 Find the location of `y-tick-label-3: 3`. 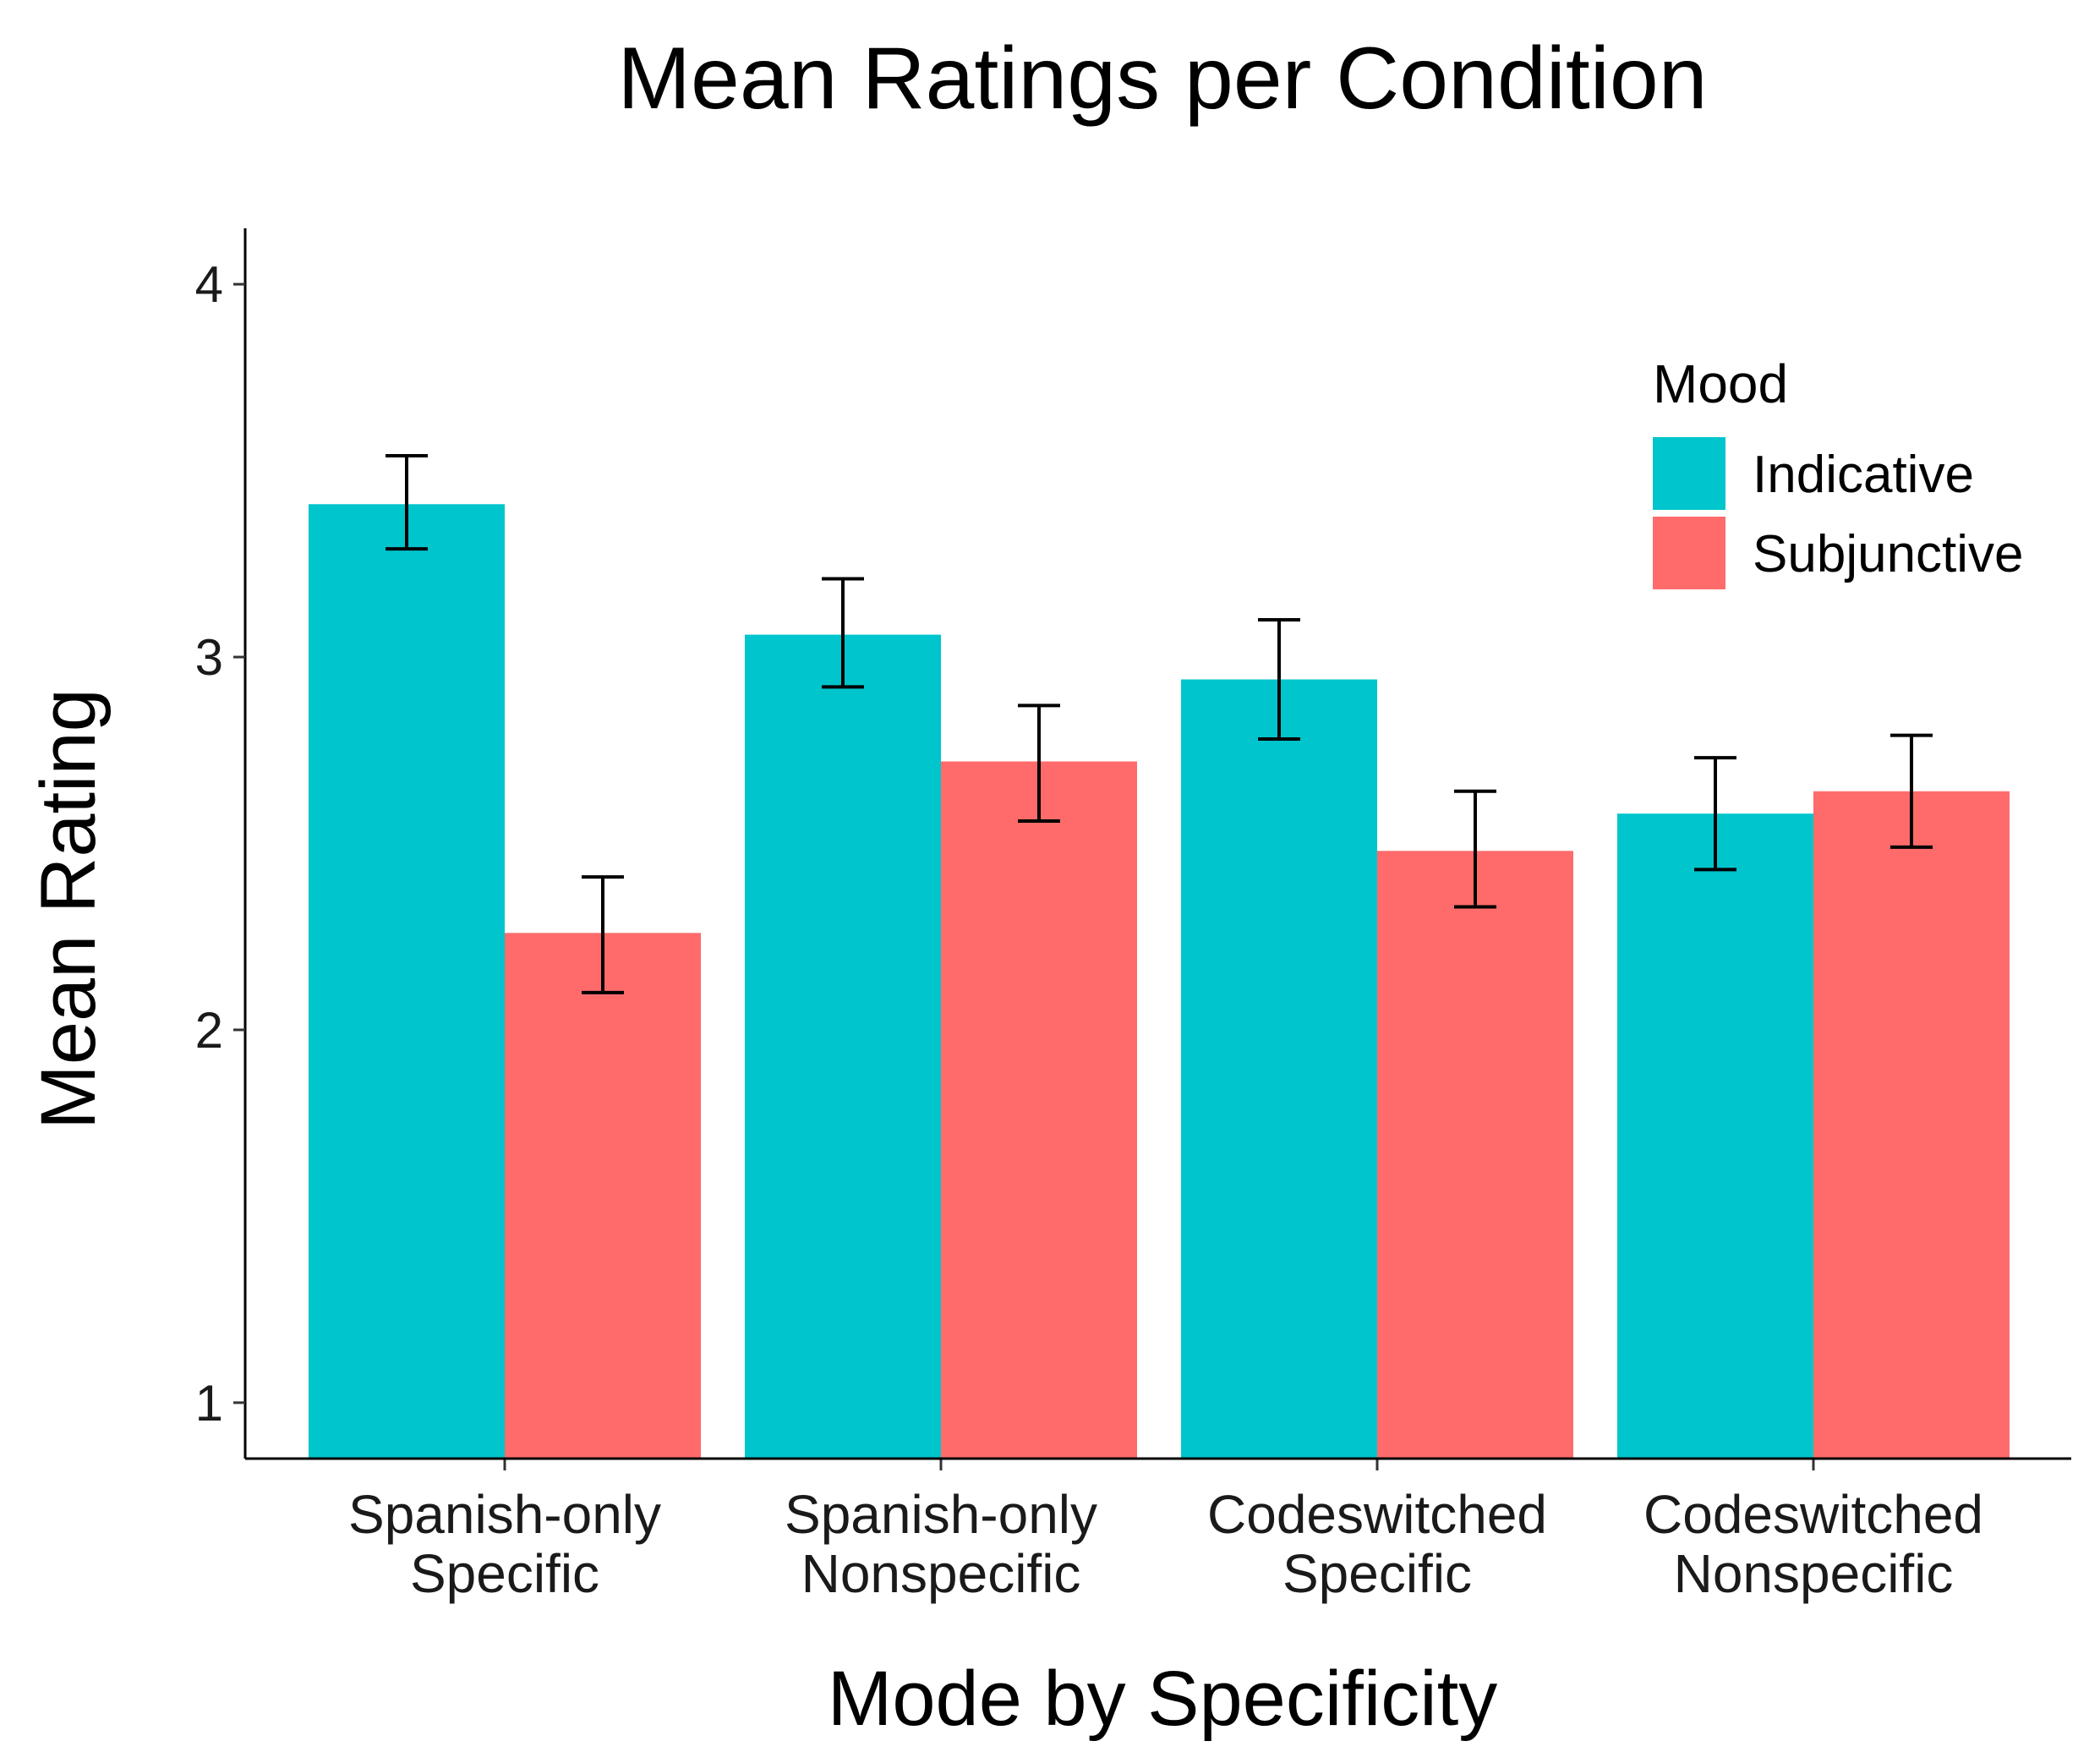

y-tick-label-3: 3 is located at coordinates (209, 657).